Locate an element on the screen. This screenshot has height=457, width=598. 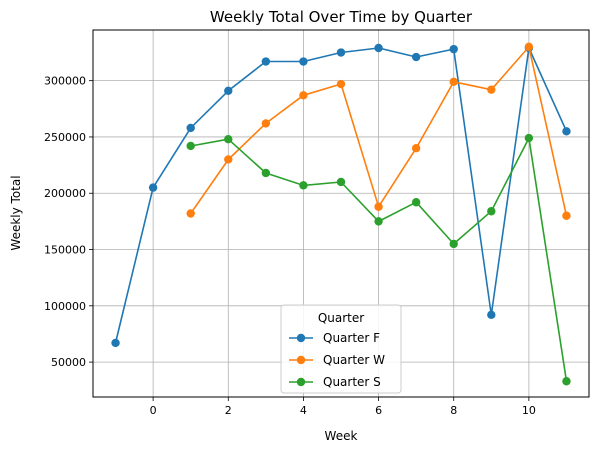
x-tick-label: 4 is located at coordinates (303, 410).